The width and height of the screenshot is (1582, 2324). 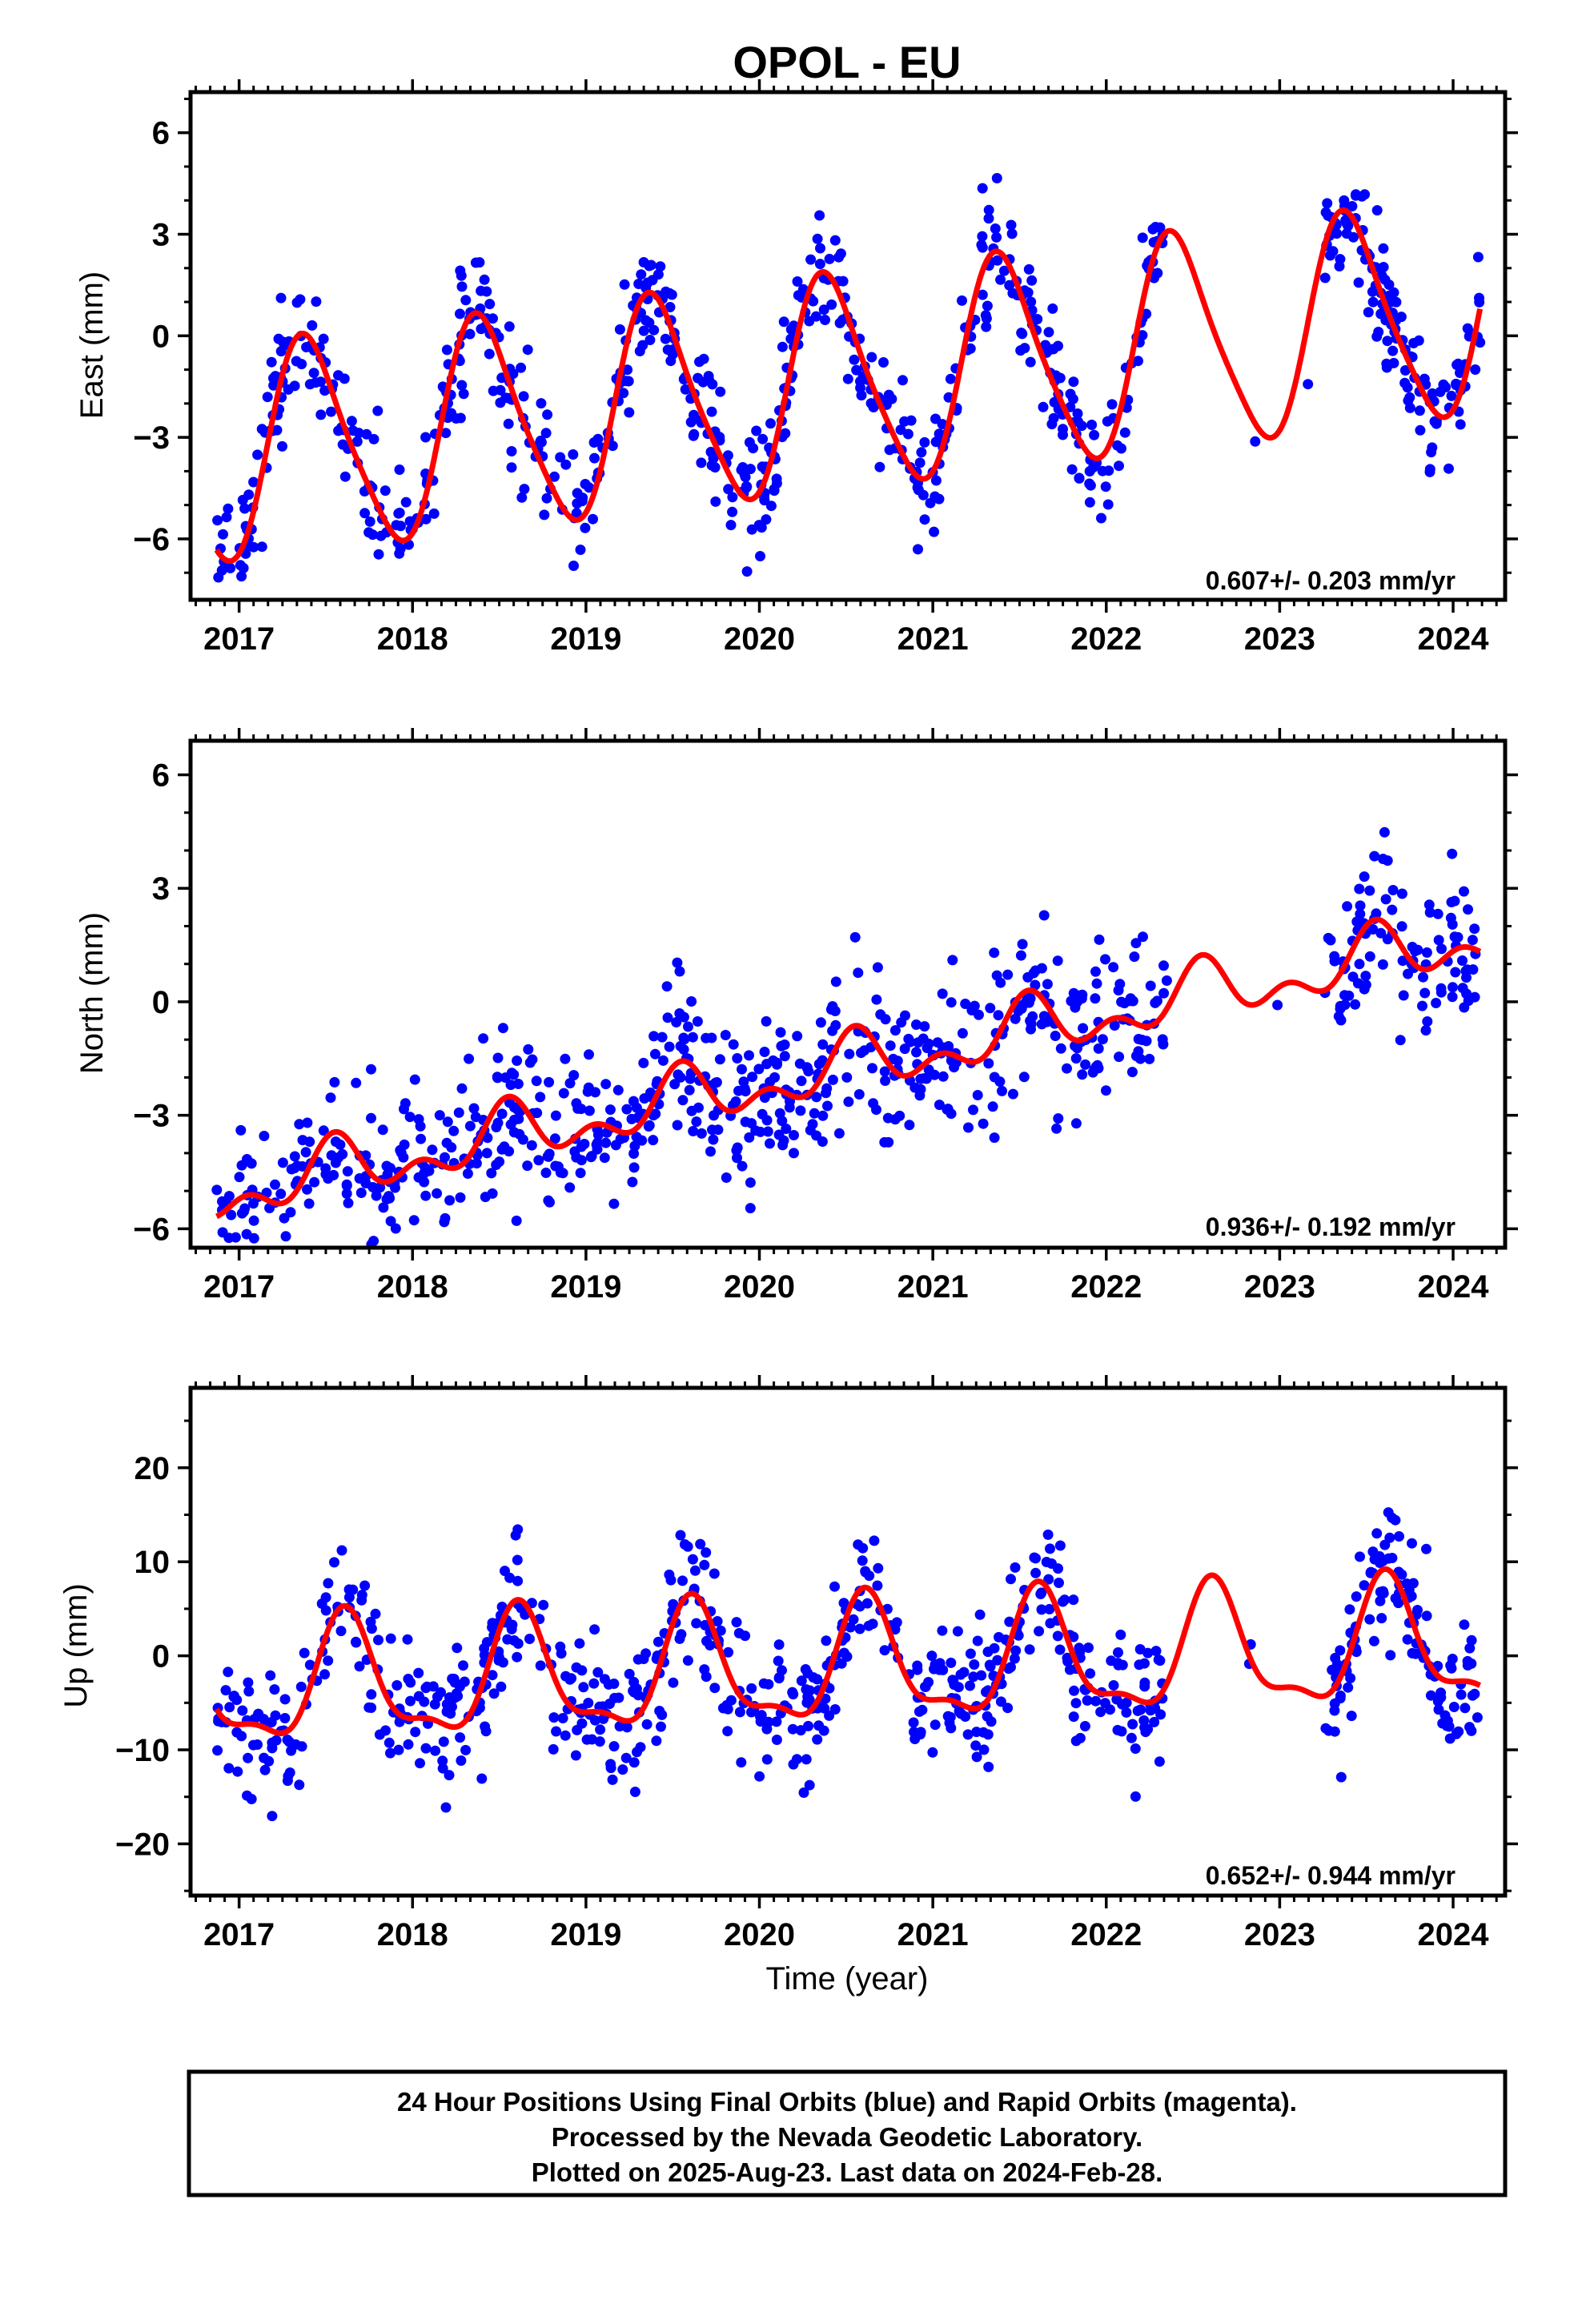 What do you see at coordinates (1279, 1287) in the screenshot?
I see `north-x-tick-label: 2023` at bounding box center [1279, 1287].